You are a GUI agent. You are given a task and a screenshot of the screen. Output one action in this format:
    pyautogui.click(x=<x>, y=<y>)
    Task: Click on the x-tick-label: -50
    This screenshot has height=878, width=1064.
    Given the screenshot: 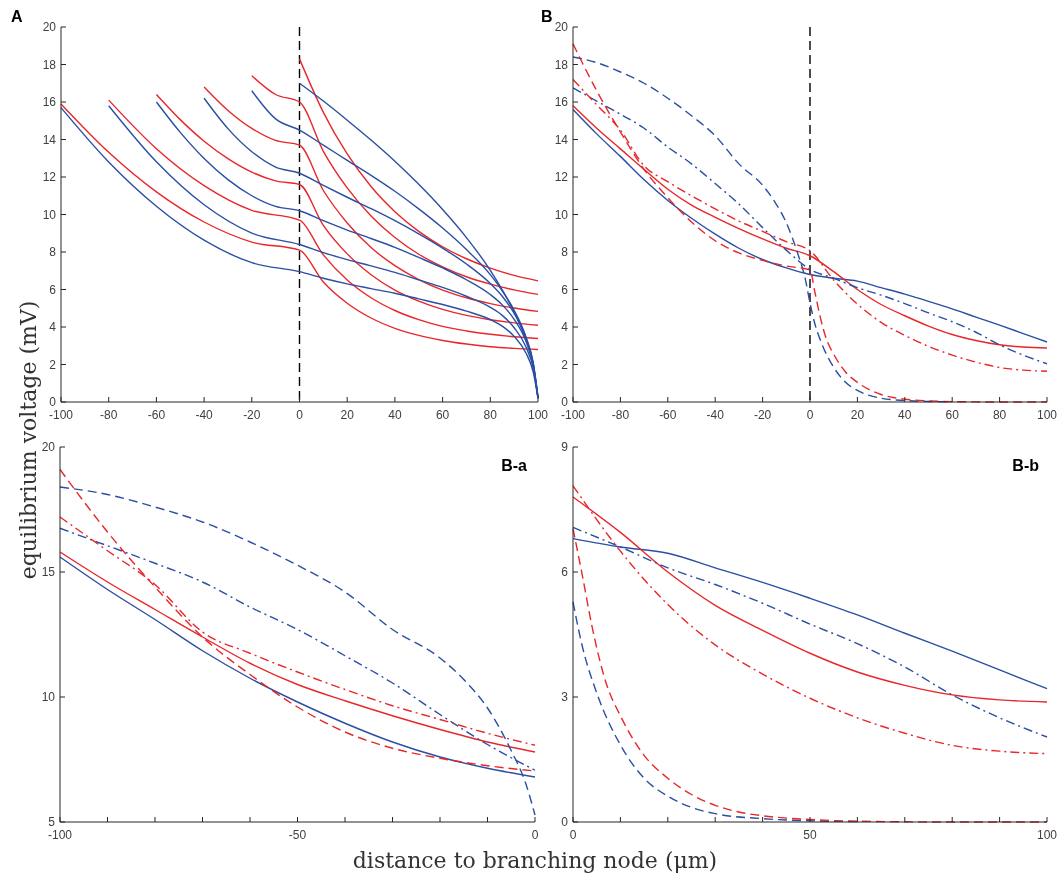 What is the action you would take?
    pyautogui.click(x=297, y=835)
    